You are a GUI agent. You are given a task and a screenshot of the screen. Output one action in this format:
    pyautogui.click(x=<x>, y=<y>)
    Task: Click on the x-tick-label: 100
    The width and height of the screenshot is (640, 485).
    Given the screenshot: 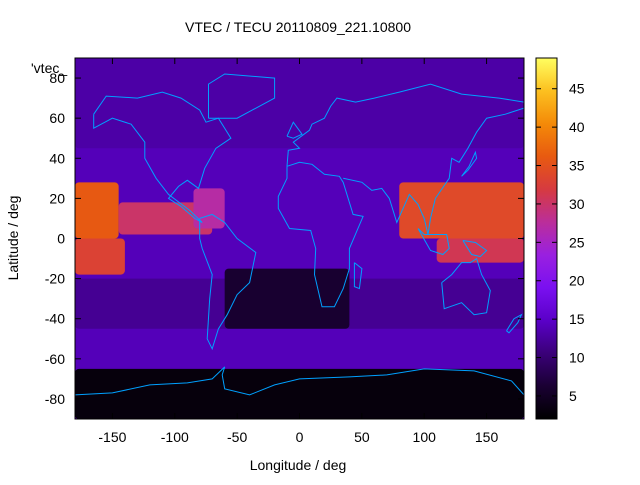 What is the action you would take?
    pyautogui.click(x=425, y=437)
    